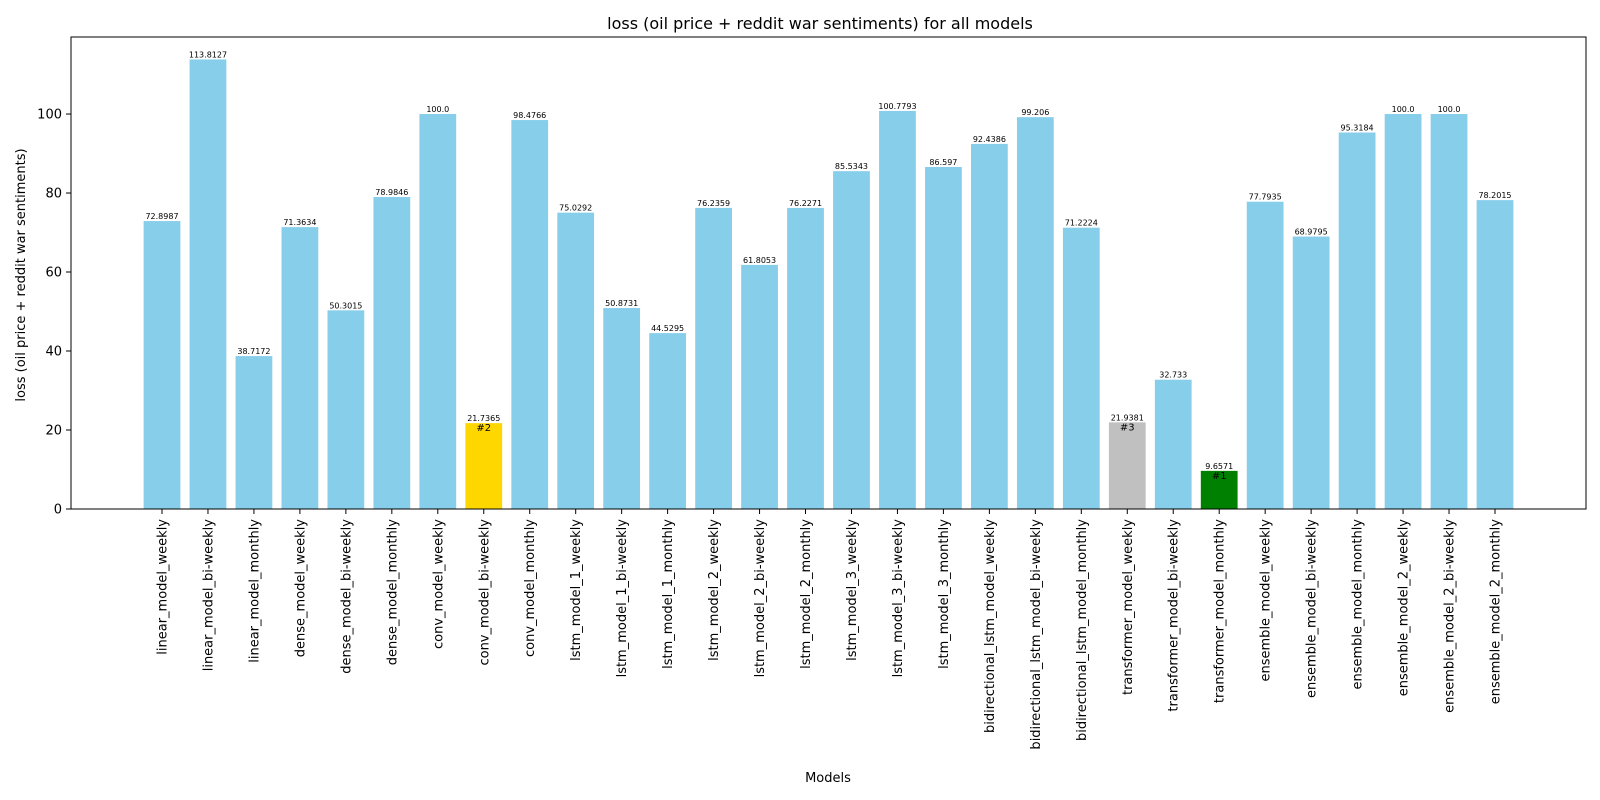  Describe the element at coordinates (621, 303) in the screenshot. I see `value-label-lstm_model_1_bi-weekly: 50.8731` at that location.